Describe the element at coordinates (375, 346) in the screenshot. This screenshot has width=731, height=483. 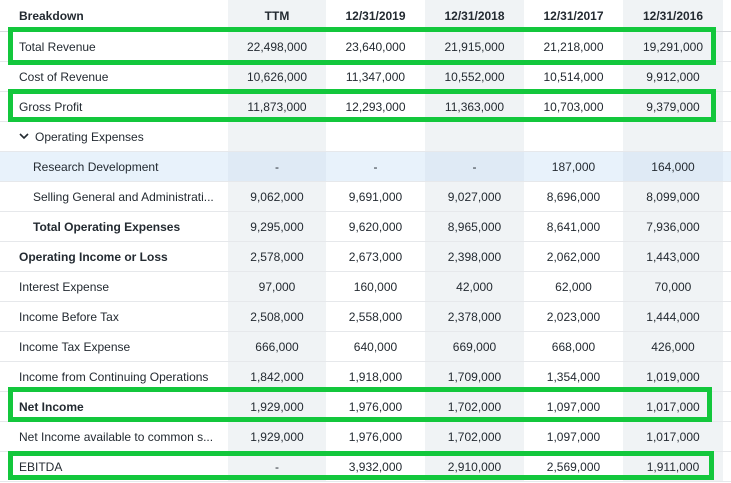
I see `value-cell: 640,000` at that location.